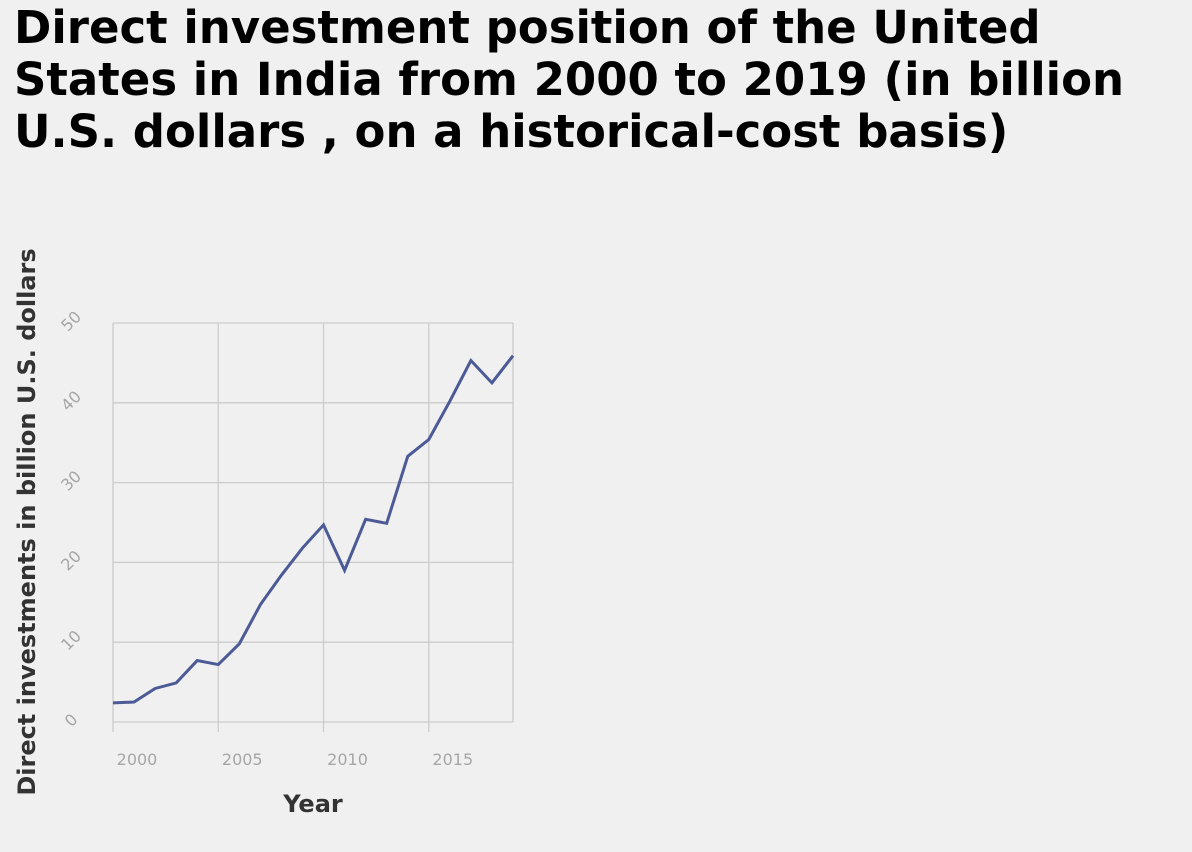  I want to click on x-tick-label: 2000, so click(137, 759).